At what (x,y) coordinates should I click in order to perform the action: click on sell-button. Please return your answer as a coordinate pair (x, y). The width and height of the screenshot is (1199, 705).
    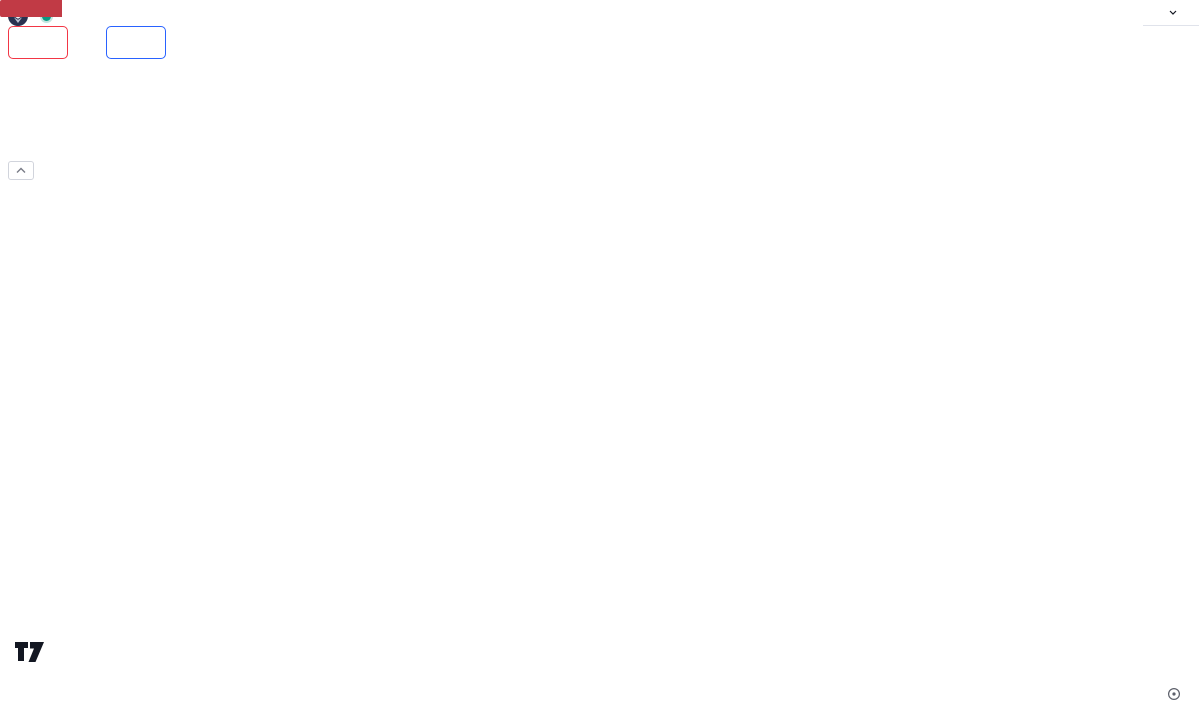
    Looking at the image, I should click on (38, 42).